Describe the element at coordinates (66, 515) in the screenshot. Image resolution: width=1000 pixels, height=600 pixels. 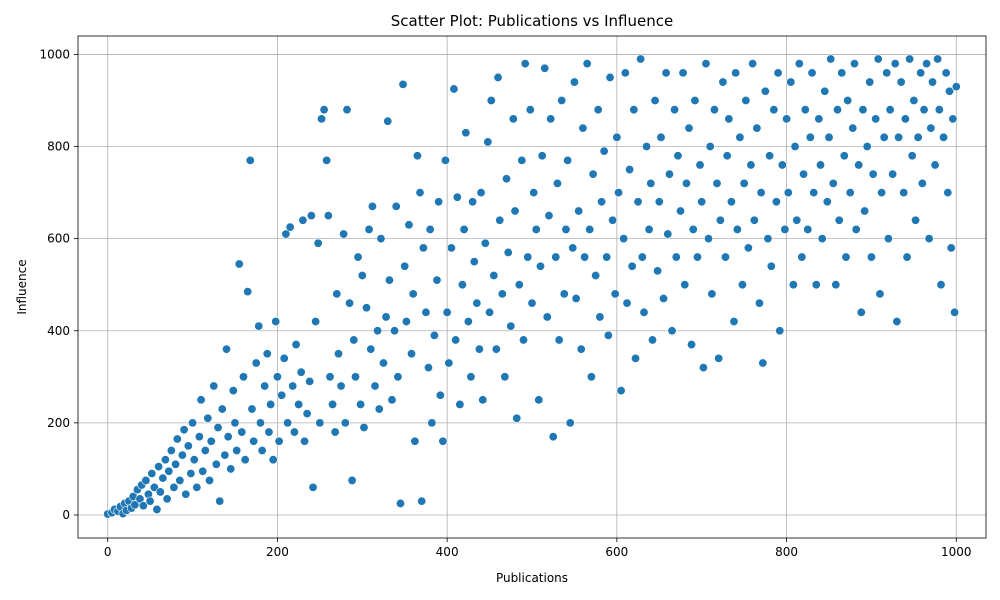
I see `y-tick-label: 0` at that location.